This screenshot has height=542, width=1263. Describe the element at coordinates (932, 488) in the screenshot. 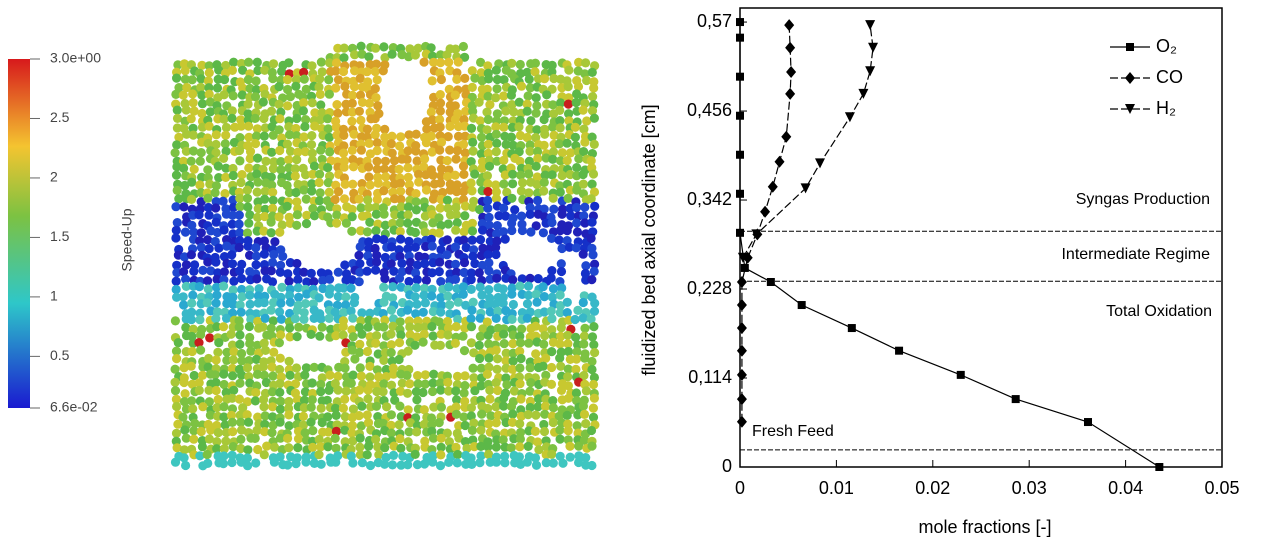

I see `x-tick-label: 0.02` at that location.